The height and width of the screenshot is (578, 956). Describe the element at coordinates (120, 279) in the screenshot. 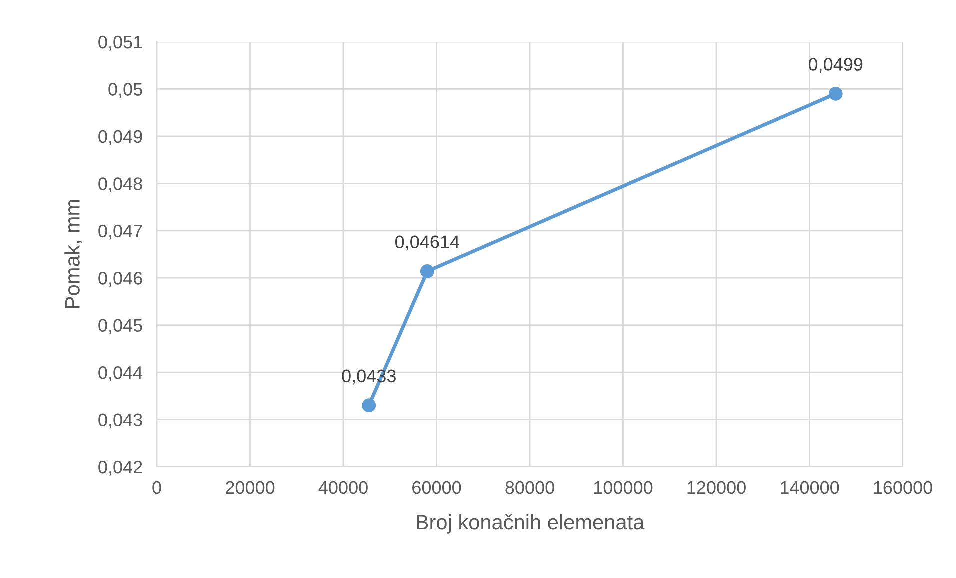

I see `y-tick-label: 0,046` at that location.